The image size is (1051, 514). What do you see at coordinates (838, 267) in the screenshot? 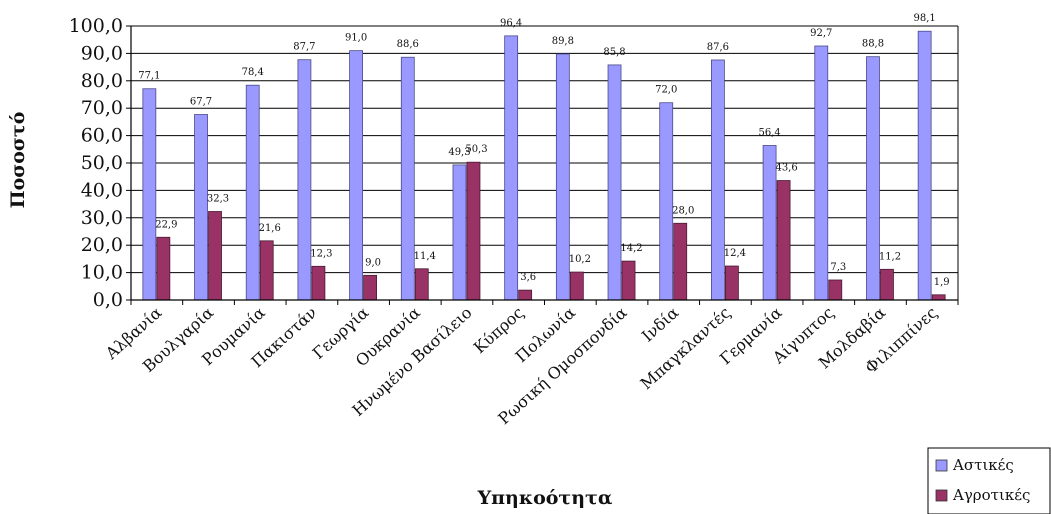
I see `data-label-agrotikes: 7,3` at bounding box center [838, 267].